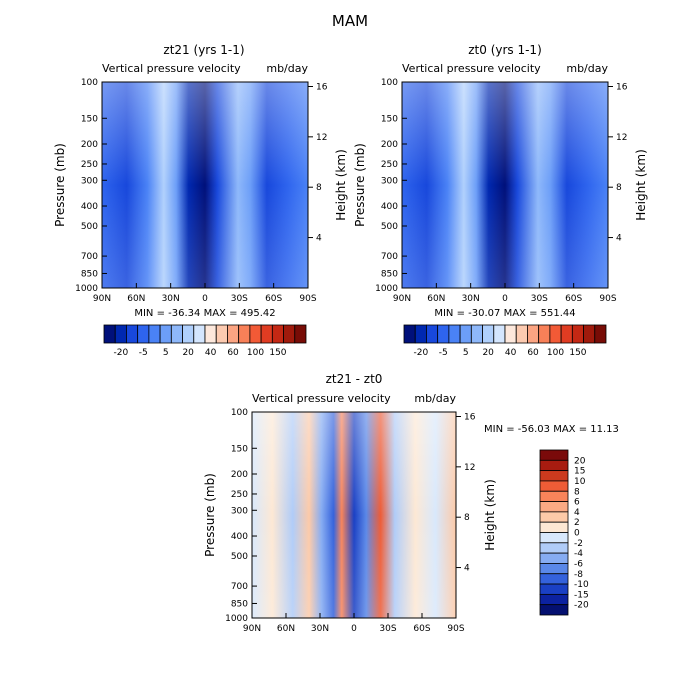  Describe the element at coordinates (581, 585) in the screenshot. I see `colorbar-label: -10` at that location.